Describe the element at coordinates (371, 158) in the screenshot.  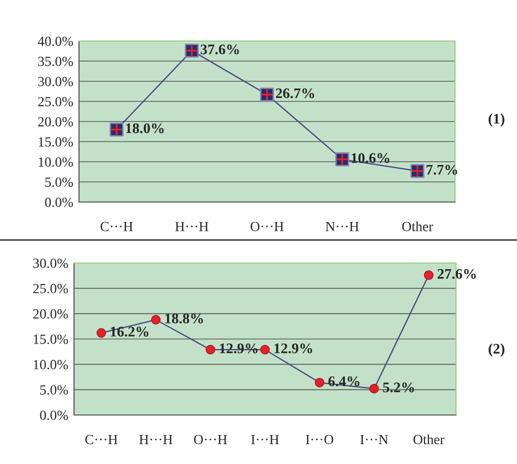
I see `data-label: 10.6%` at that location.